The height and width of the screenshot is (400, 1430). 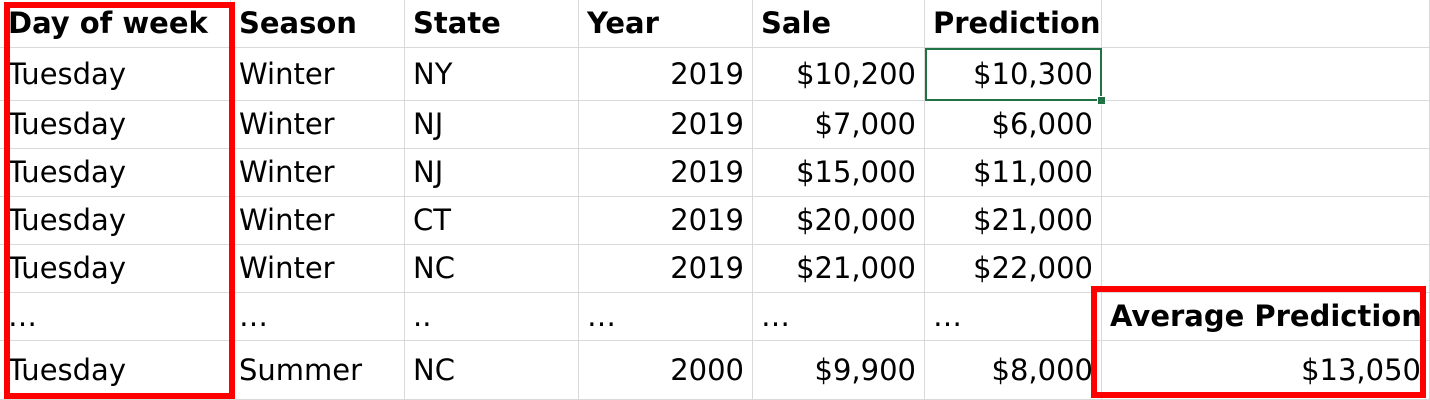 I want to click on cell-sale: $15,000, so click(x=839, y=173).